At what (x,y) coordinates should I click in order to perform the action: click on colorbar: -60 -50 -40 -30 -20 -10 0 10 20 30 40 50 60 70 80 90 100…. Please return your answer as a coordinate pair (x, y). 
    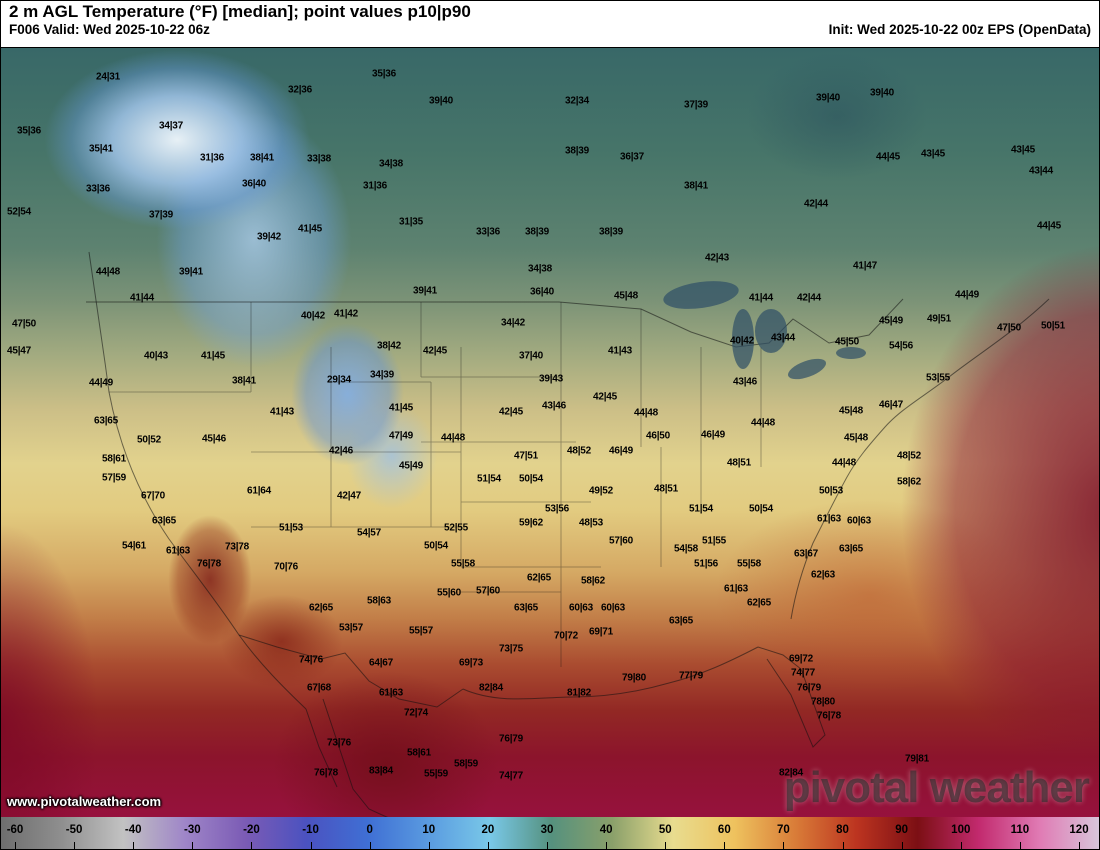
    Looking at the image, I should click on (550, 833).